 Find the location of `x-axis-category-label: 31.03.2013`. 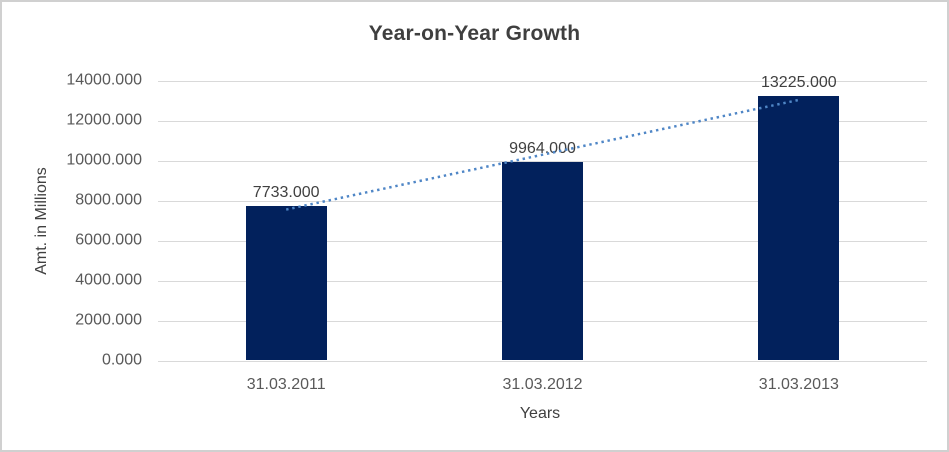

x-axis-category-label: 31.03.2013 is located at coordinates (798, 384).